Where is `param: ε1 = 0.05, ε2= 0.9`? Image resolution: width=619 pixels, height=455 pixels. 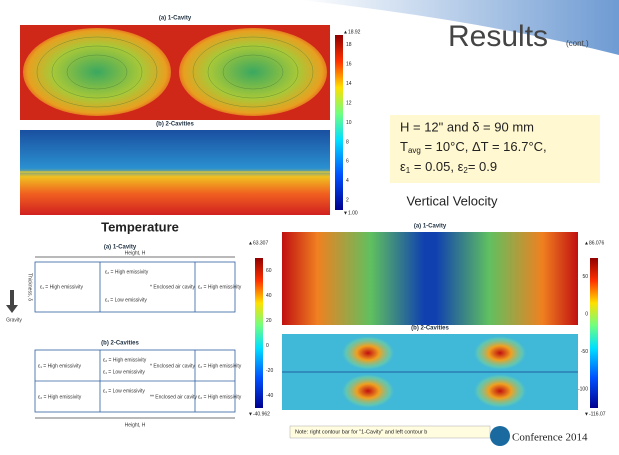 param: ε1 = 0.05, ε2= 0.9 is located at coordinates (448, 167).